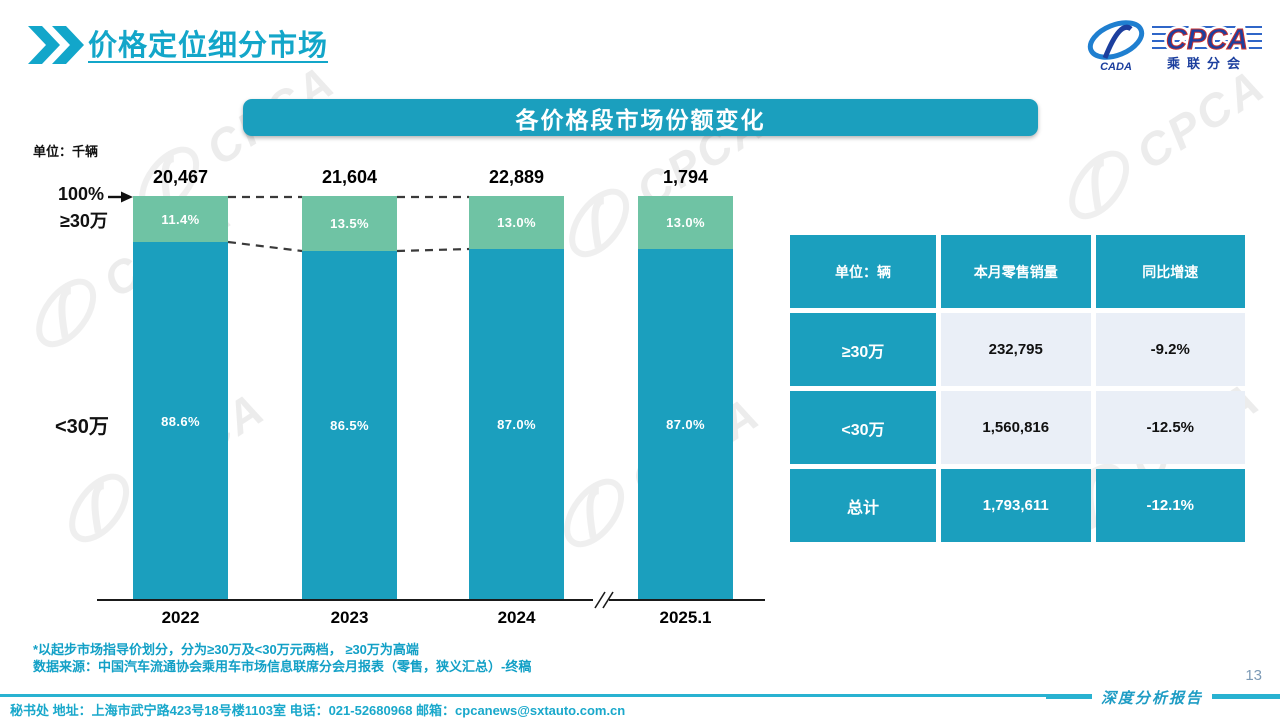 The image size is (1280, 720). What do you see at coordinates (1246, 697) in the screenshot?
I see `report-line-right` at bounding box center [1246, 697].